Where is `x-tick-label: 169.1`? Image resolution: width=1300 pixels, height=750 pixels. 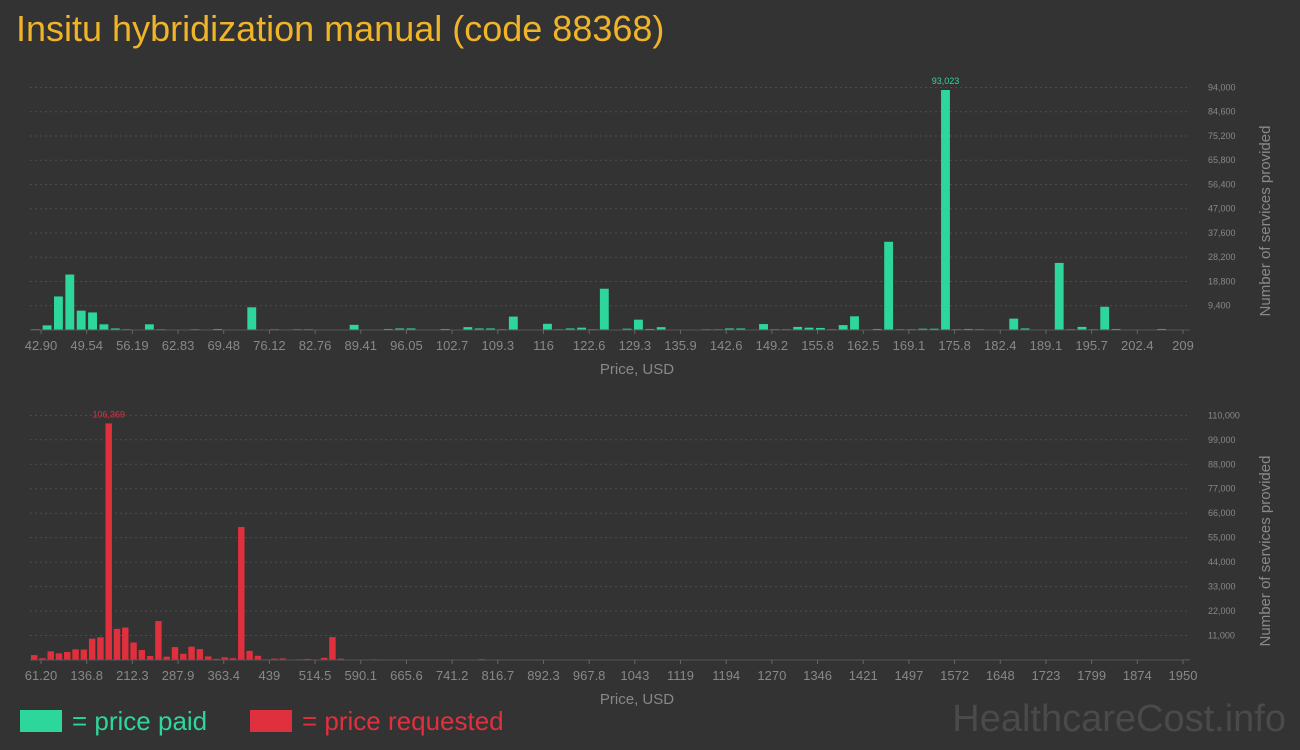 x-tick-label: 169.1 is located at coordinates (909, 345).